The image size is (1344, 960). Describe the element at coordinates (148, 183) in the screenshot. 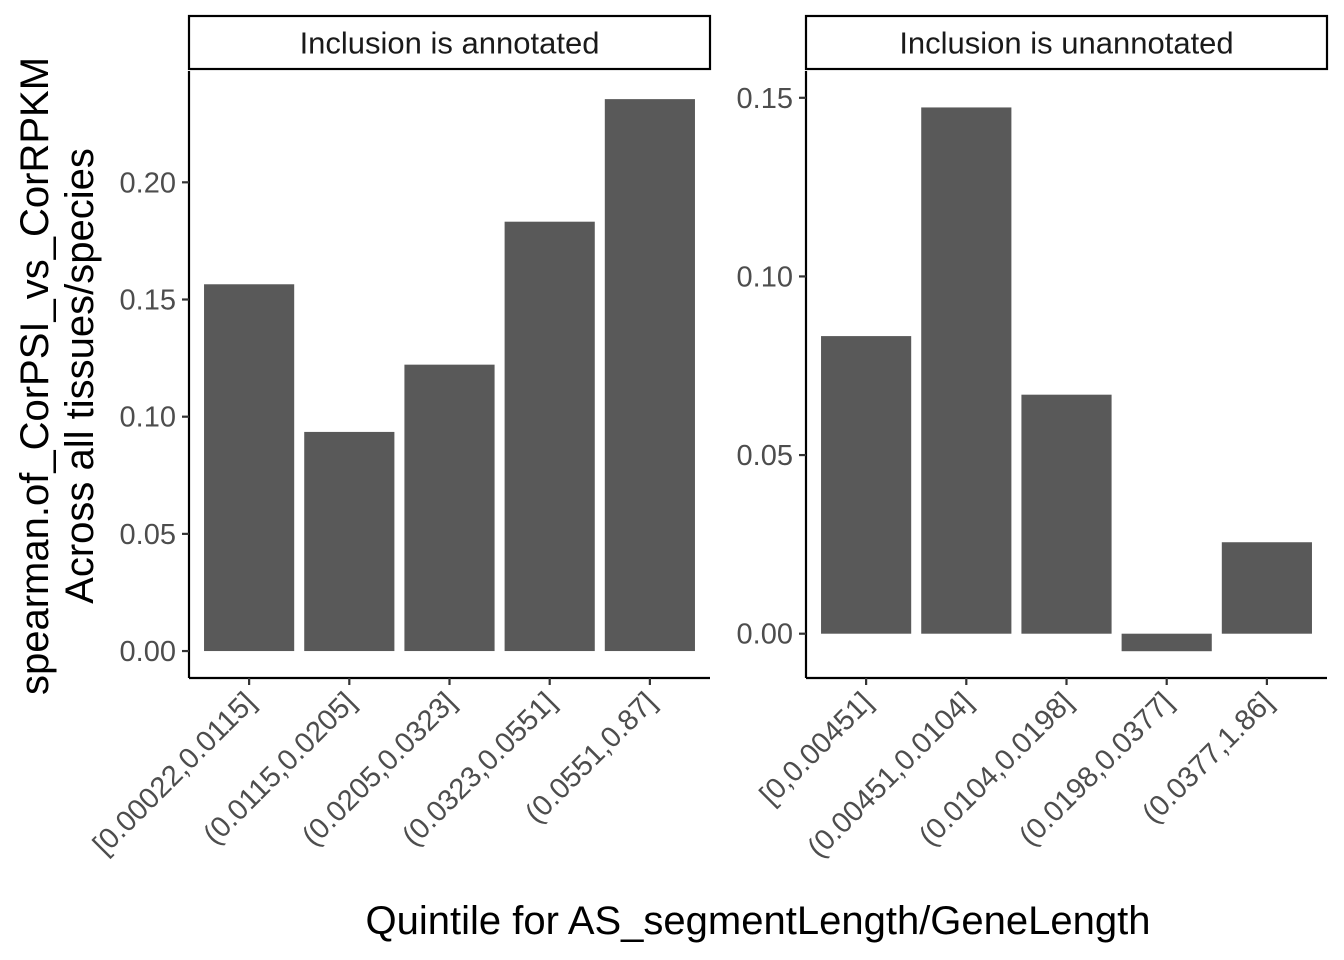

I see `y-tick-label: 0.20` at that location.